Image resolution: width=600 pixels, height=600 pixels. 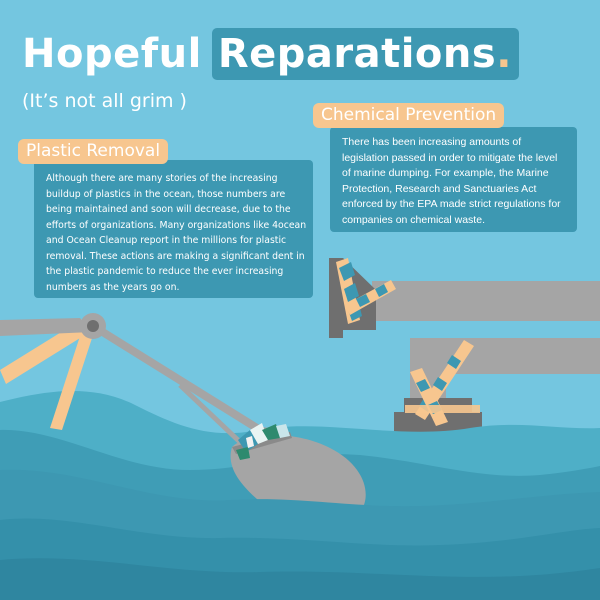 What do you see at coordinates (366, 291) in the screenshot?
I see `chain-upper-icon` at bounding box center [366, 291].